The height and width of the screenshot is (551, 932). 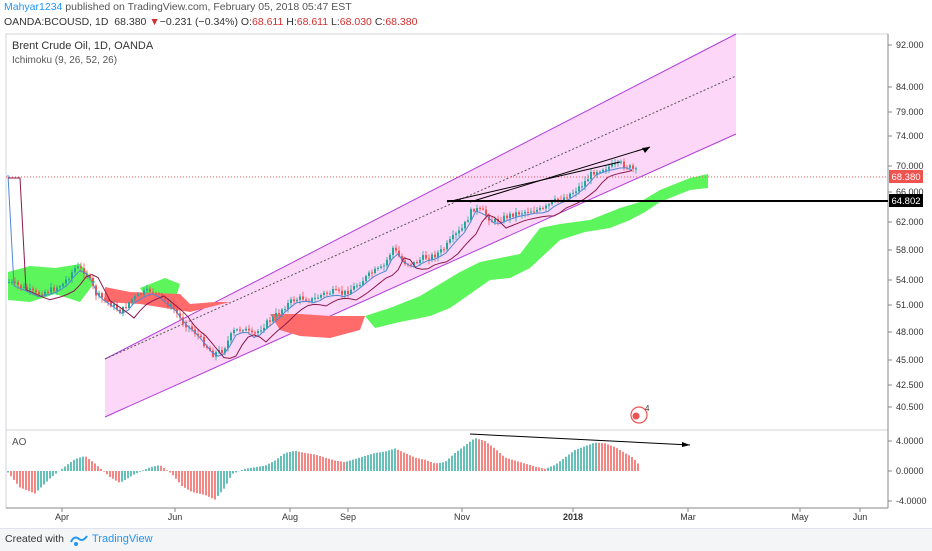 I want to click on price-tick-label: 92.000, so click(x=910, y=45).